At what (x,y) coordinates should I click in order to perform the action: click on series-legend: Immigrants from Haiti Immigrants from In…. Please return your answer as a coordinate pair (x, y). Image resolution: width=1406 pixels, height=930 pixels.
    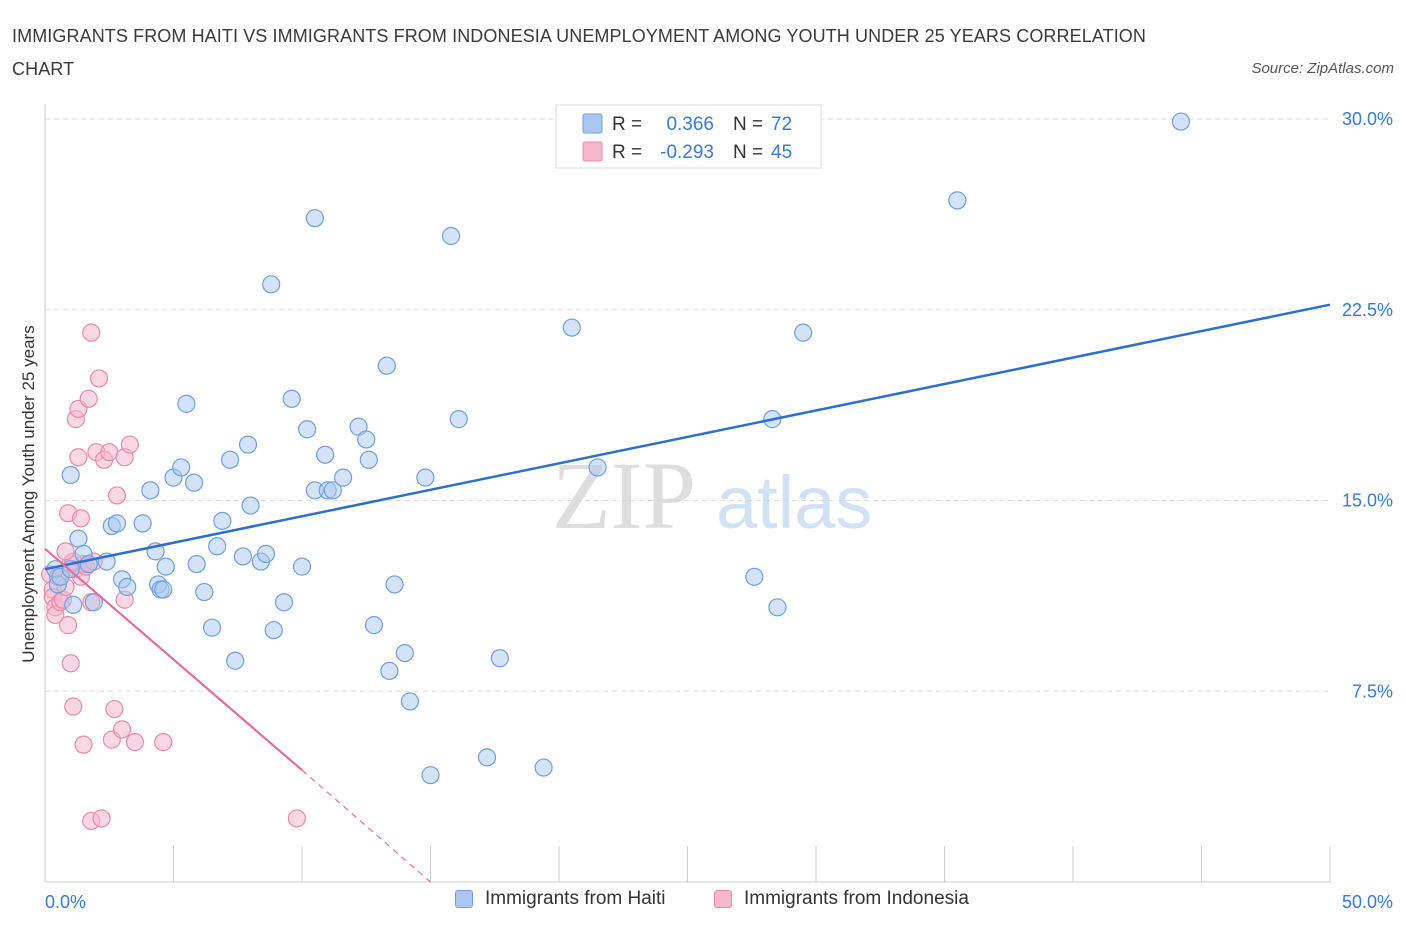
    Looking at the image, I should click on (703, 903).